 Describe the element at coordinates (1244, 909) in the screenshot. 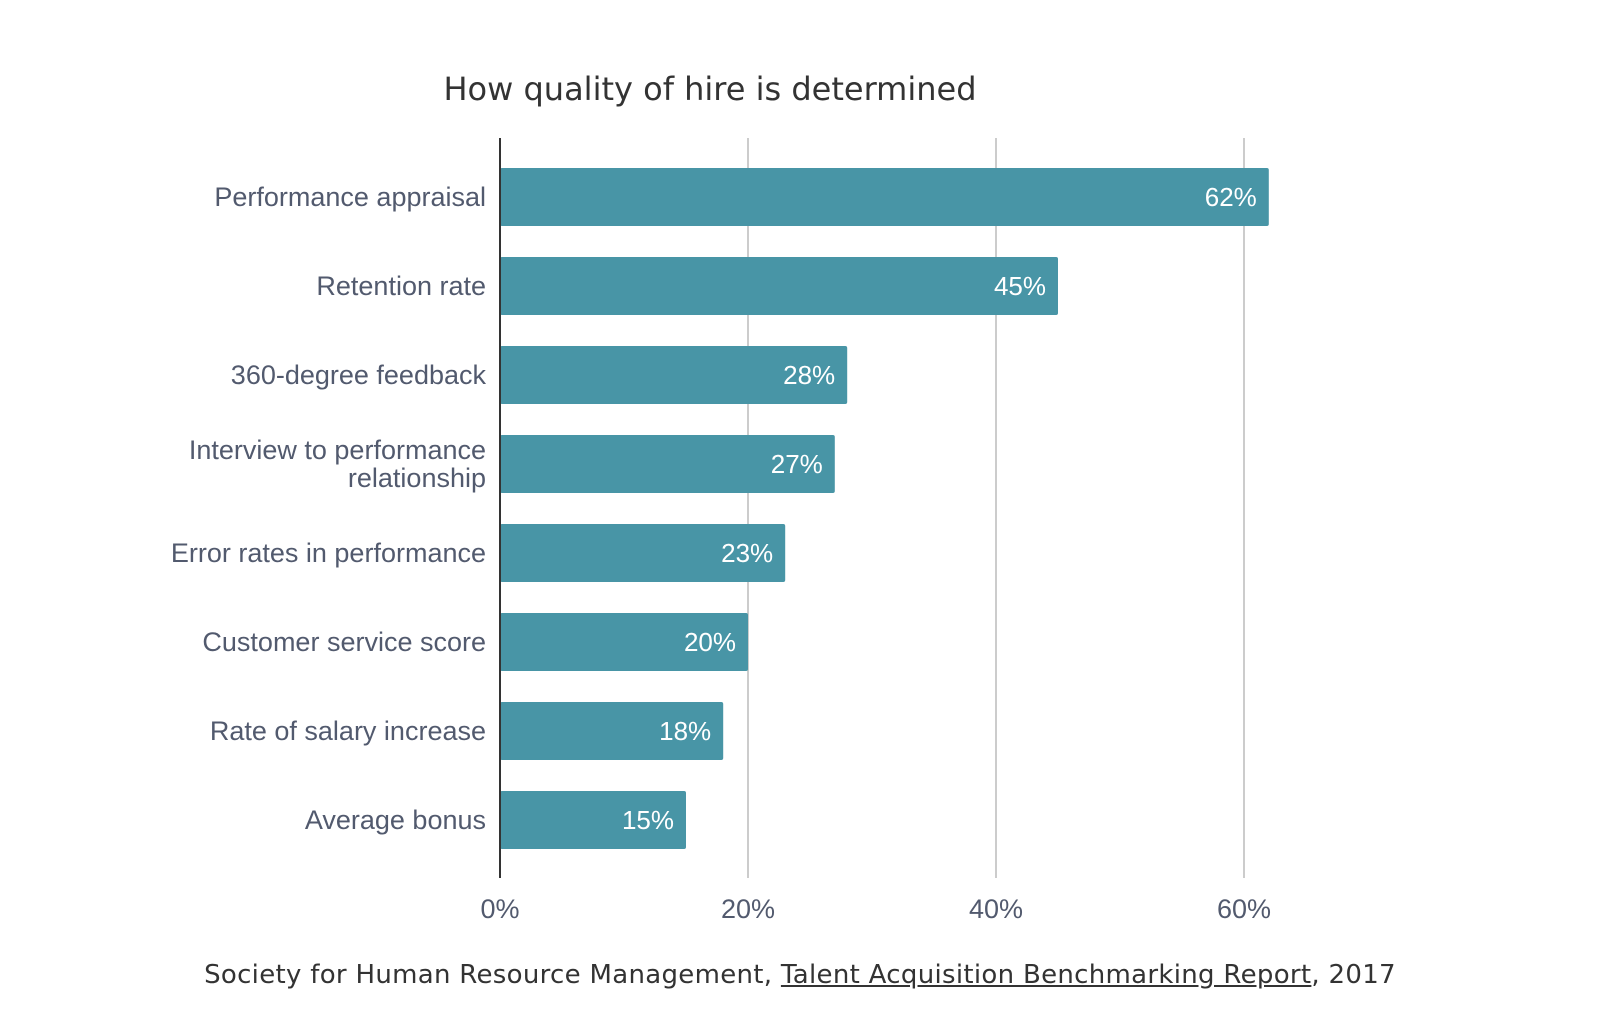

I see `x-tick-label: 60%` at that location.